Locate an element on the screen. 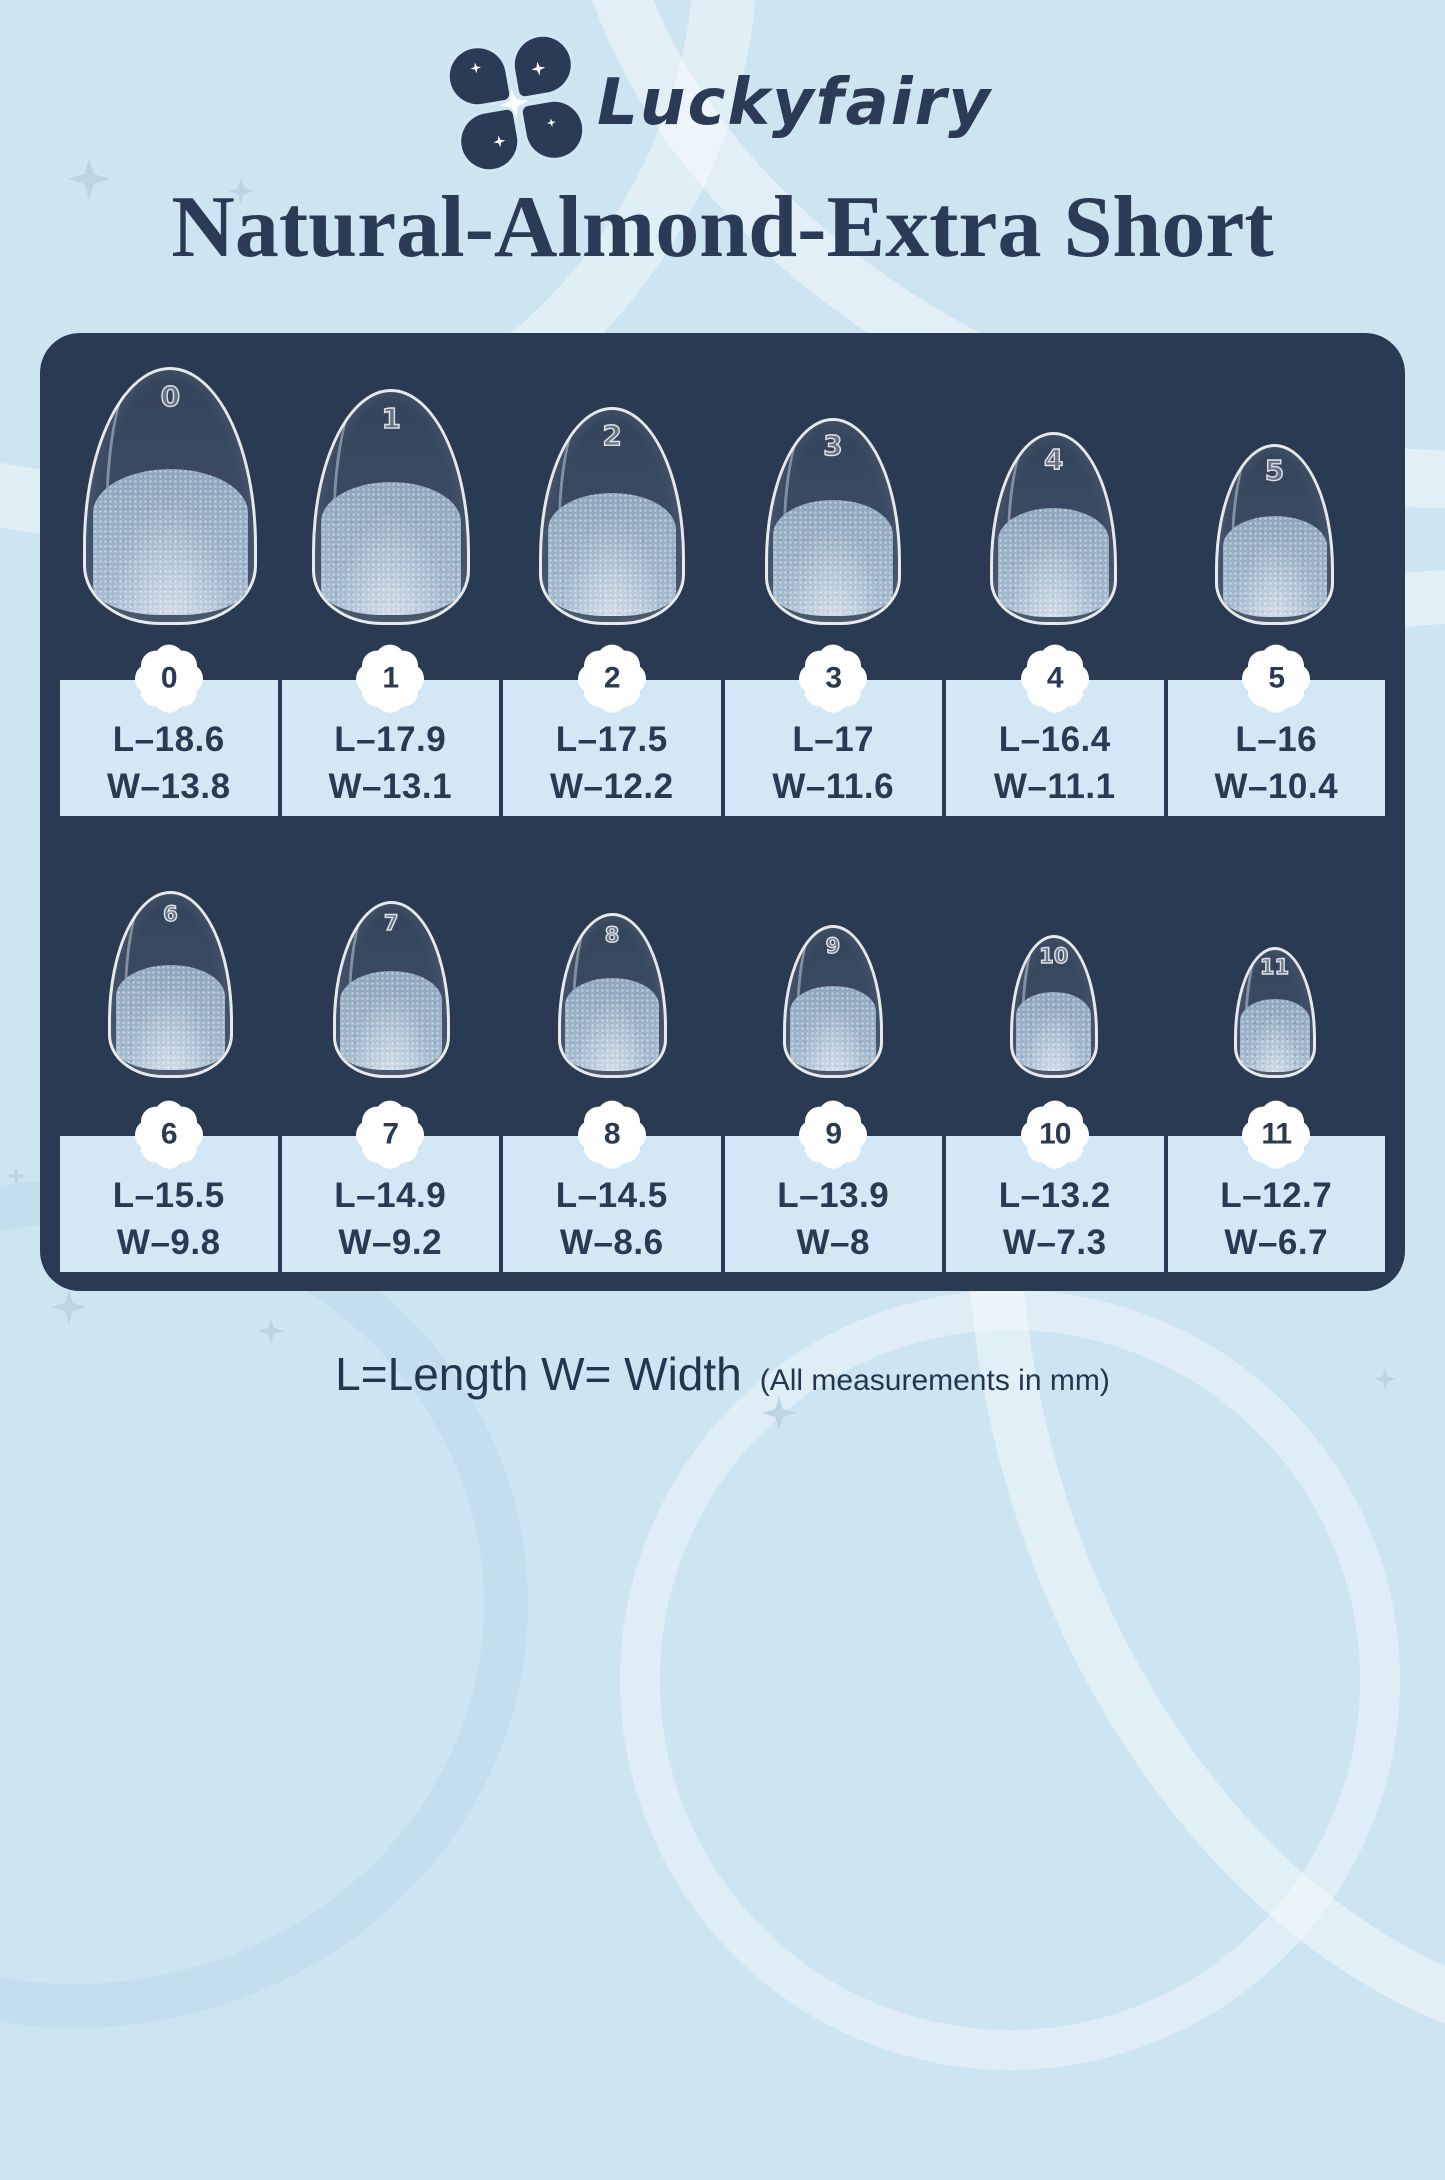  nail-tip-size-7: 7 is located at coordinates (391, 990).